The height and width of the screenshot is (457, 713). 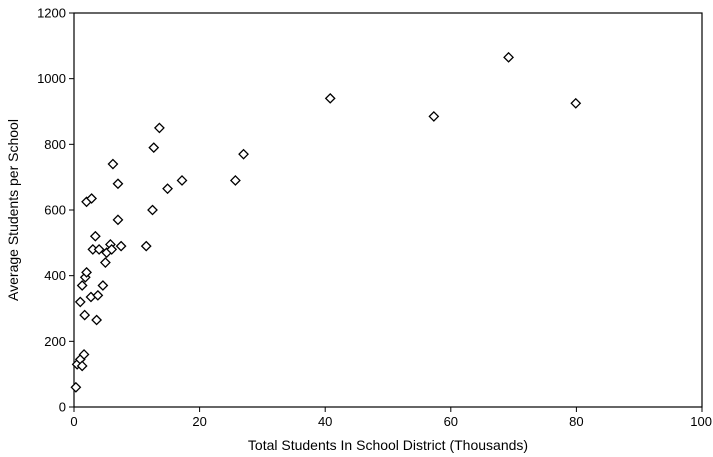 I want to click on x-tick-label: 20, so click(x=199, y=421).